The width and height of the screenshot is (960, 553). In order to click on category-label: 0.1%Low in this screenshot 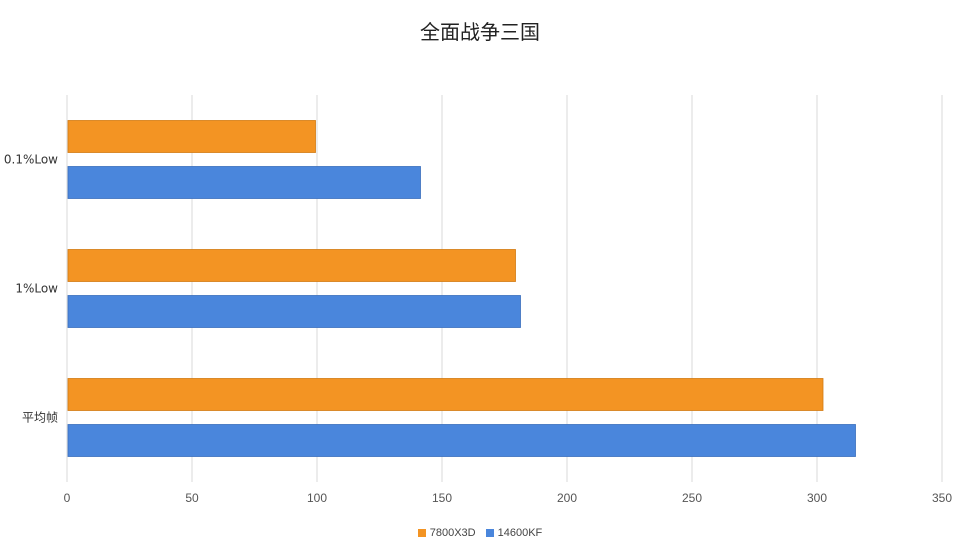, I will do `click(31, 160)`.